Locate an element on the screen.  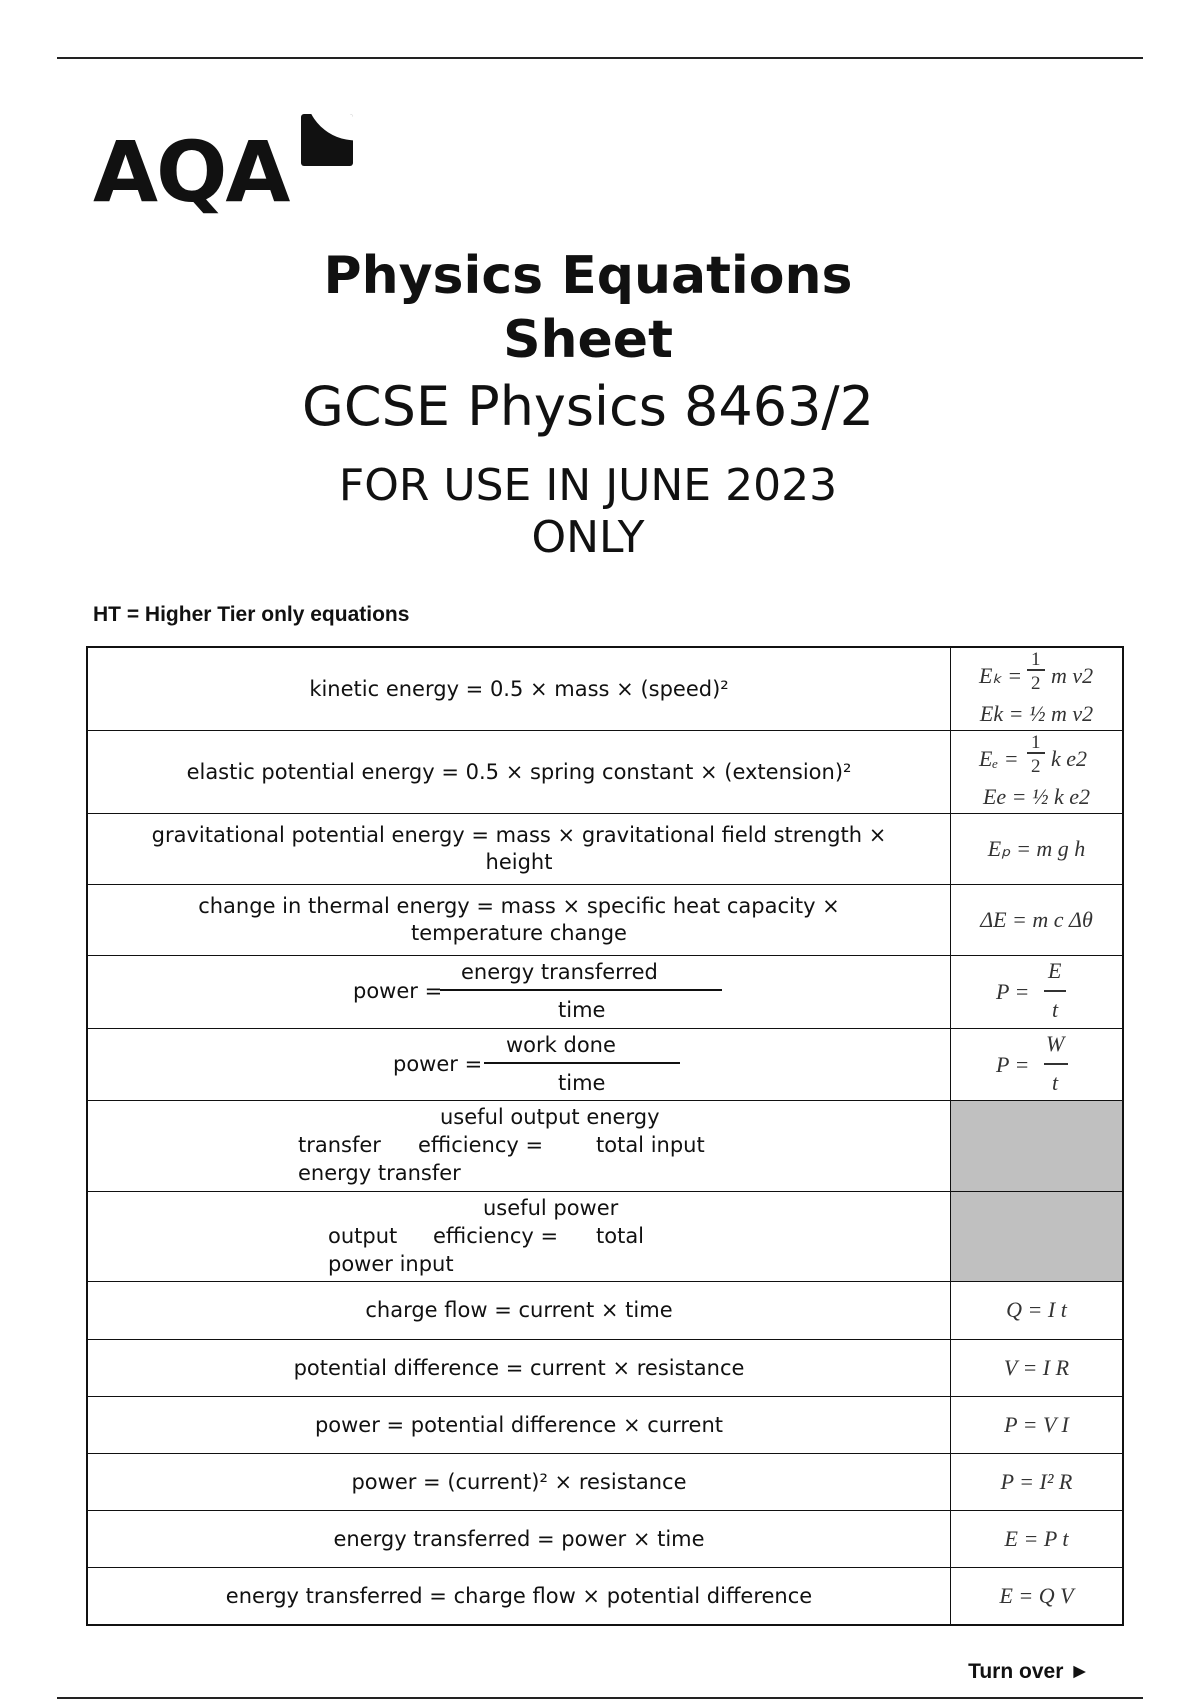
equation-symbol-cell: Eₖ = 1 2 m v2 Ek = ½ m v2 is located at coordinates (1036, 689).